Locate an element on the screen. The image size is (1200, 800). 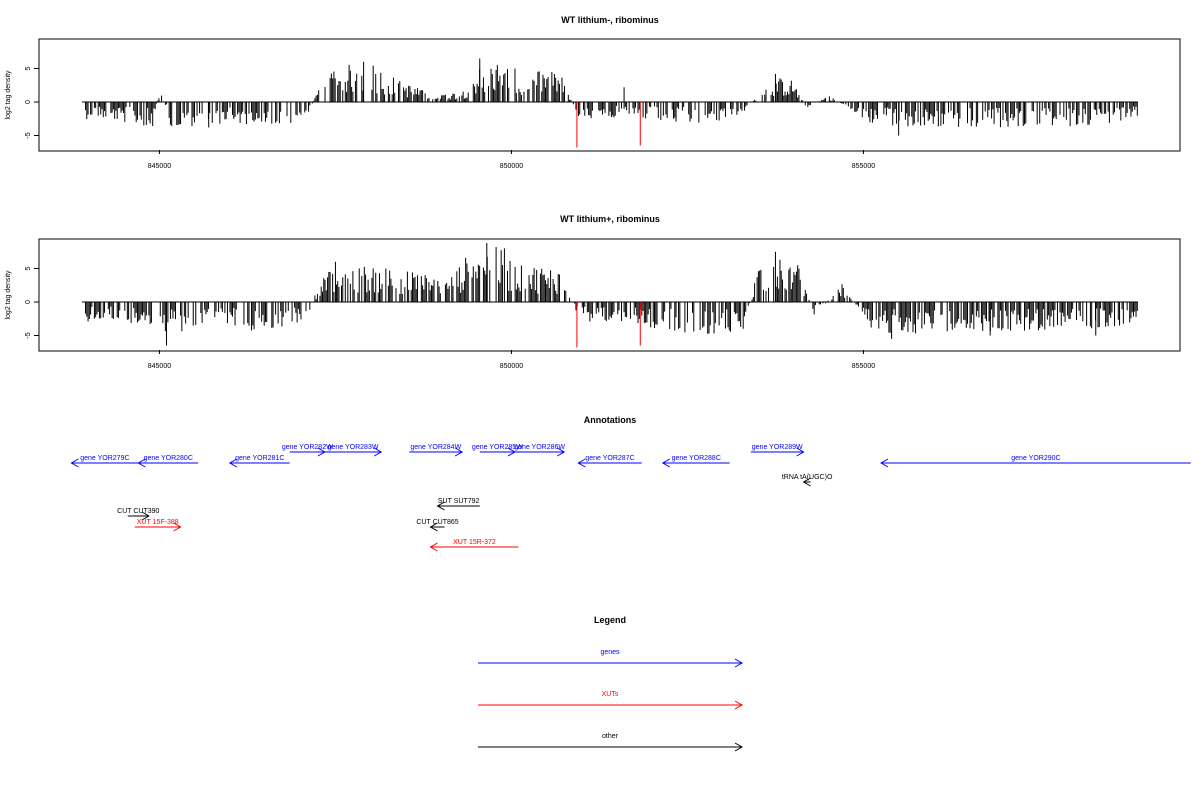
feature-label: CUT CUT865 is located at coordinates (437, 522).